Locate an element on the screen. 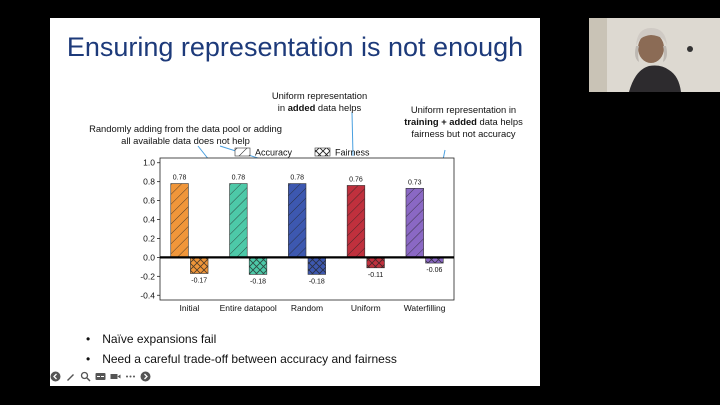  legend-label-fairness: Fairness is located at coordinates (352, 153).